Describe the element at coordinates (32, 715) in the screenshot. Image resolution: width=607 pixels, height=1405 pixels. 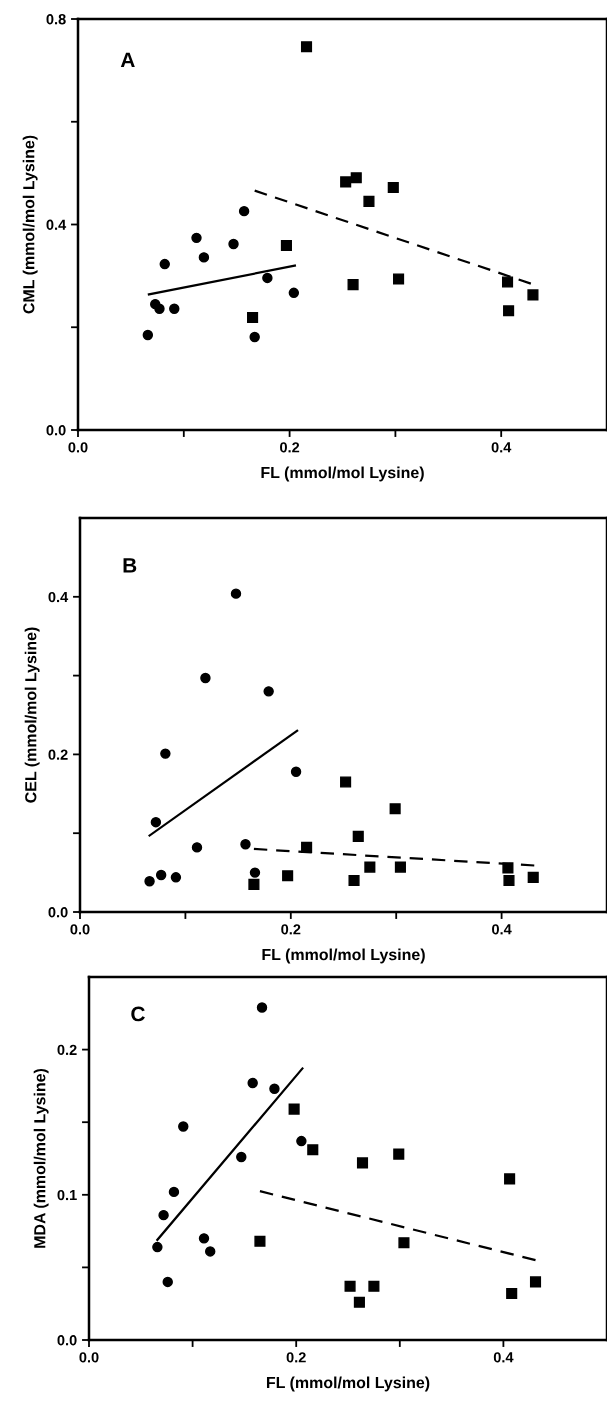
I see `y-axis-title: CEL (mmol/mol Lysine)` at that location.